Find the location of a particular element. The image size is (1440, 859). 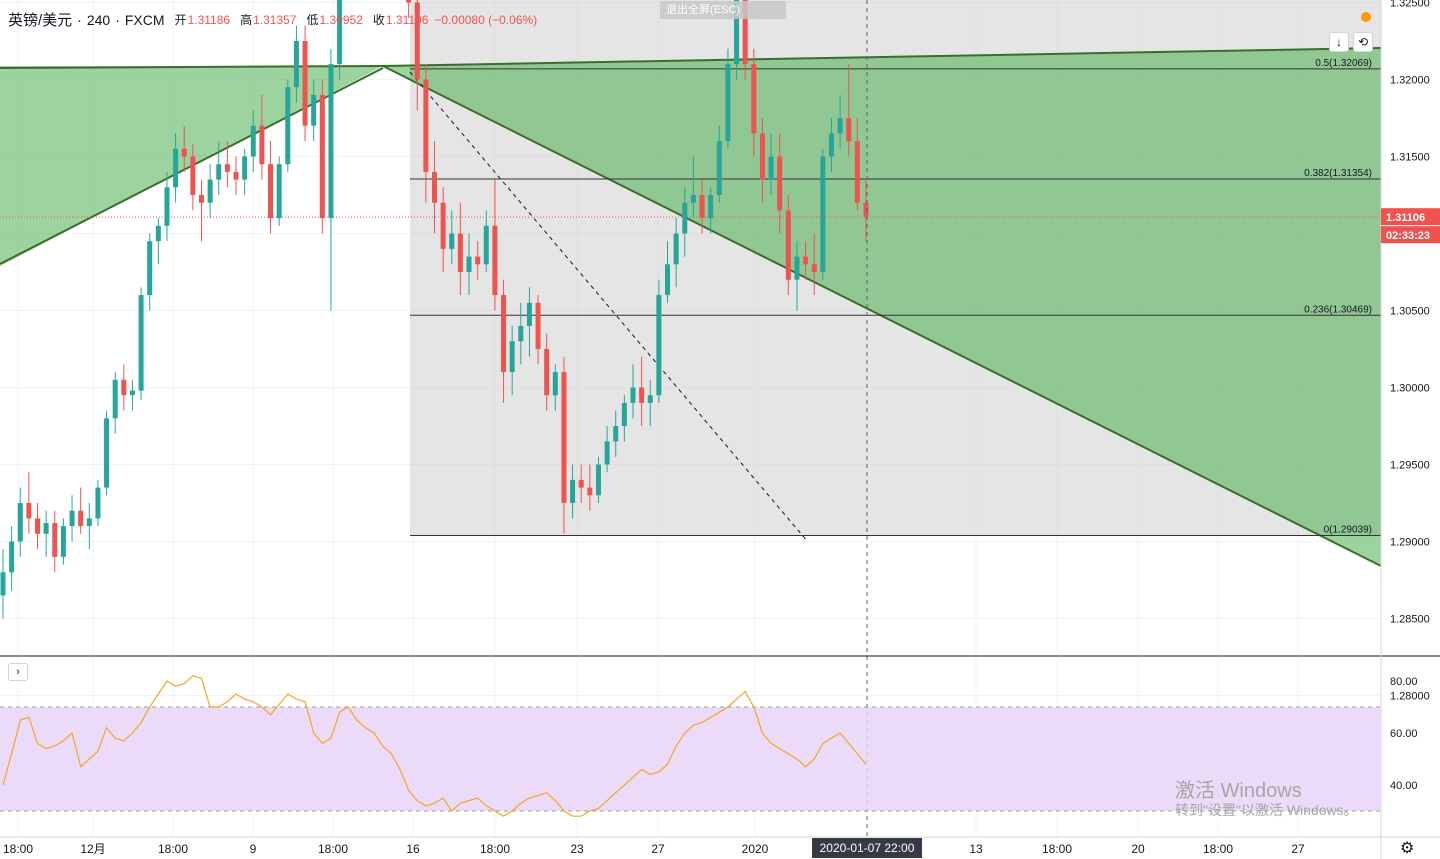

interval-label: 240 is located at coordinates (98, 19).